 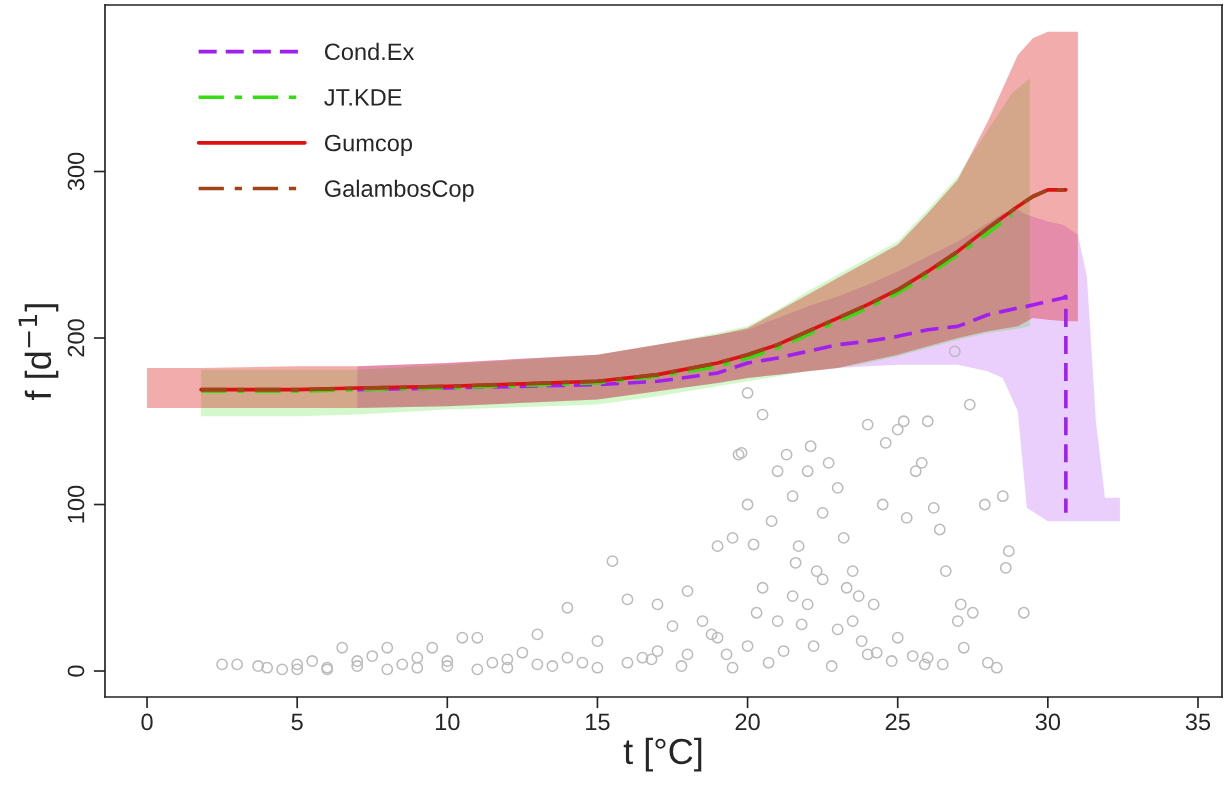 What do you see at coordinates (38, 352) in the screenshot?
I see `y-axis-title: f [d$^{−1}$]` at bounding box center [38, 352].